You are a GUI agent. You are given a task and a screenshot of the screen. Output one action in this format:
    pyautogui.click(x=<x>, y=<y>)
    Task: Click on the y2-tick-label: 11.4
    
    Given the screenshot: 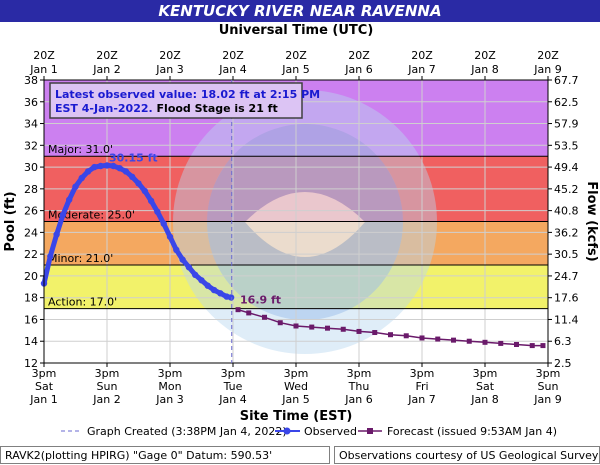 What is the action you would take?
    pyautogui.click(x=566, y=319)
    